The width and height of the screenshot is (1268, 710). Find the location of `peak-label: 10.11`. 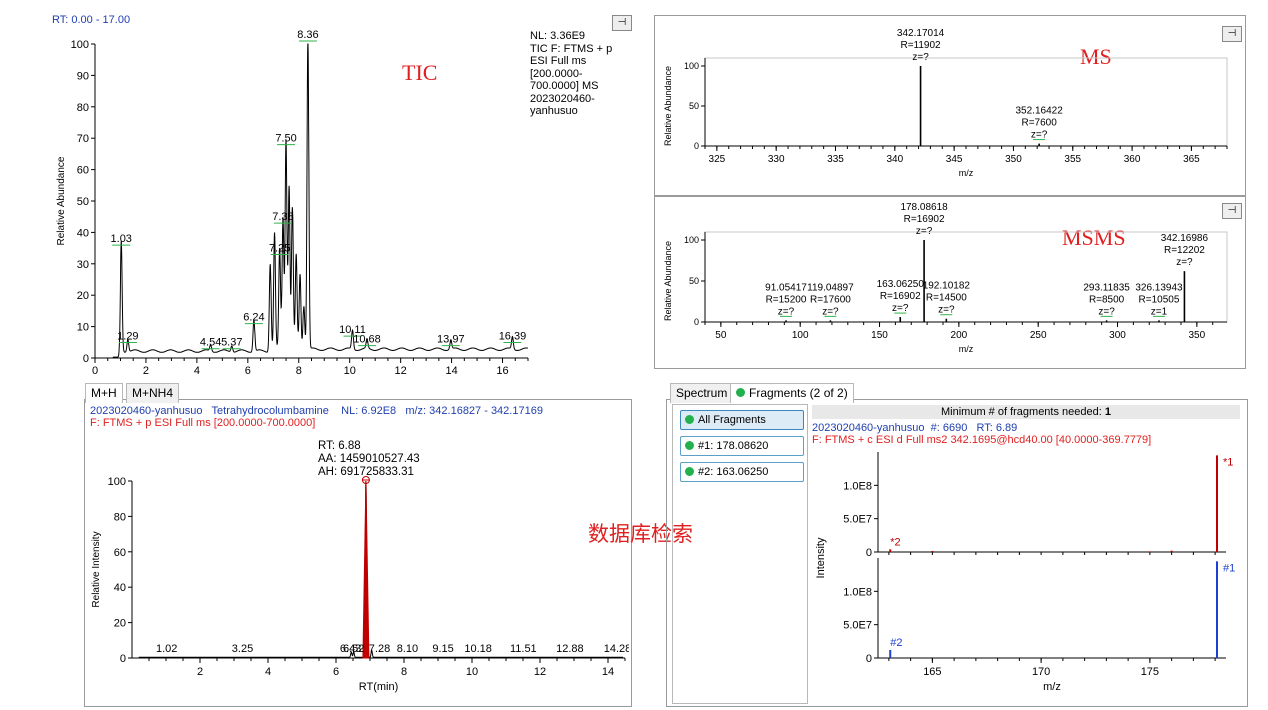

peak-label: 10.11 is located at coordinates (352, 330).